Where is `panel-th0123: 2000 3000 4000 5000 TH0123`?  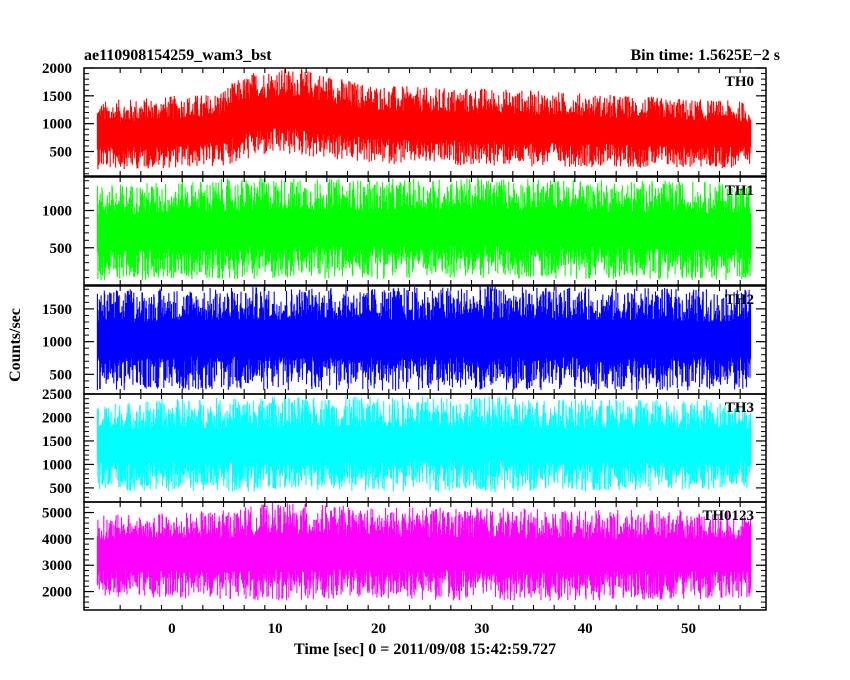
panel-th0123: 2000 3000 4000 5000 TH0123 is located at coordinates (404, 556).